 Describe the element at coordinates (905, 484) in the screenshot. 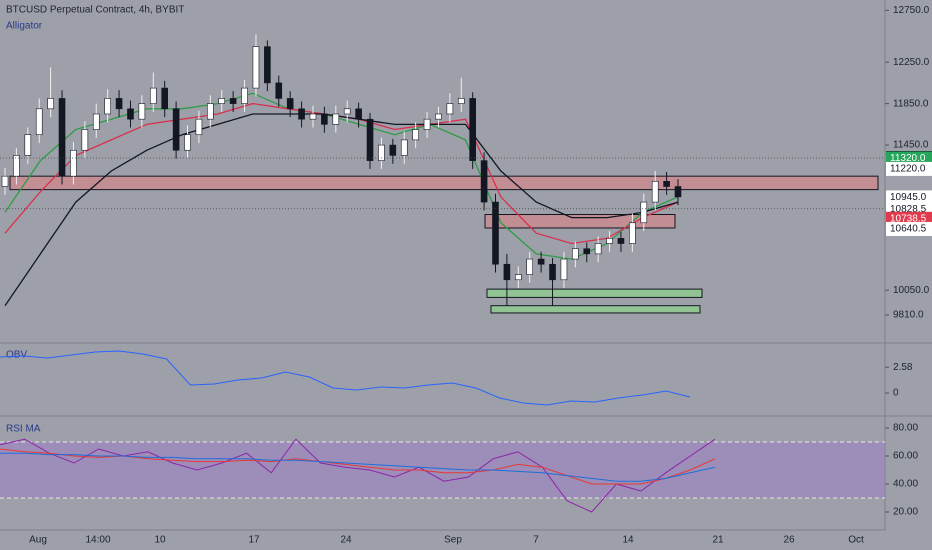

I see `y-tick-label: 40.00` at that location.